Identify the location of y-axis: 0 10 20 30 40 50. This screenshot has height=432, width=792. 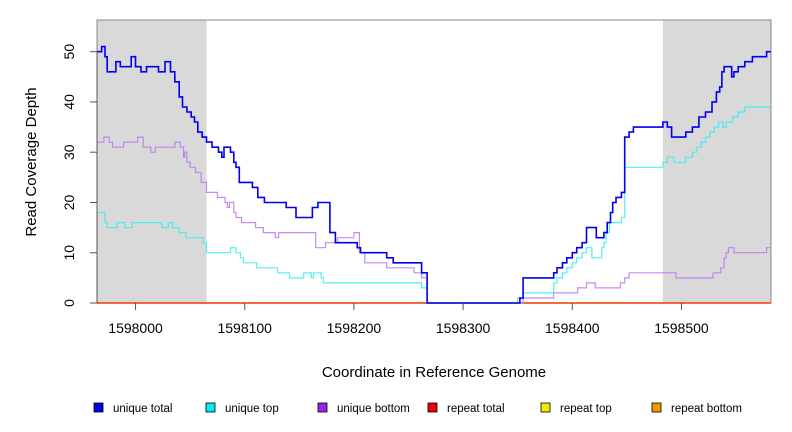
(79, 175).